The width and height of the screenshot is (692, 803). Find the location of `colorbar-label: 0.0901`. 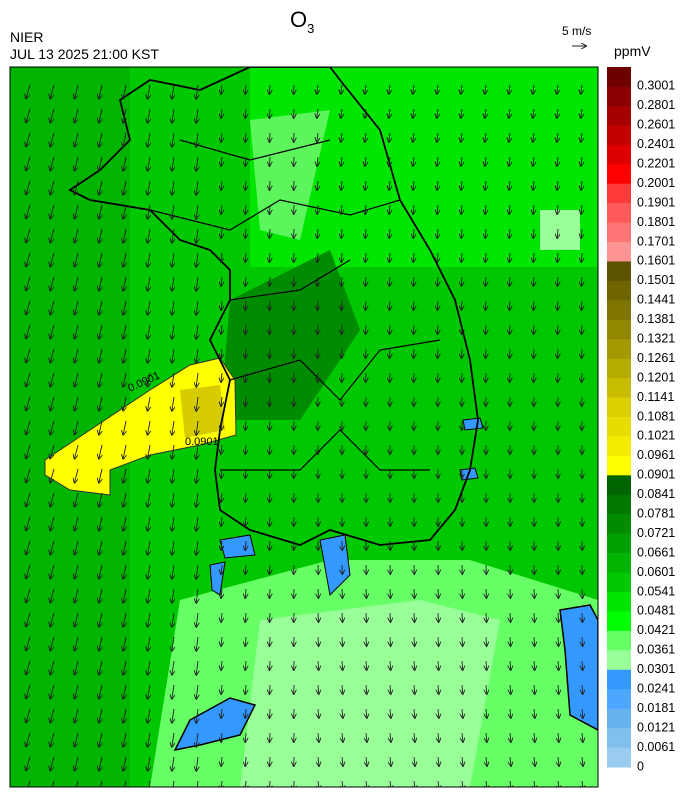

colorbar-label: 0.0901 is located at coordinates (656, 475).